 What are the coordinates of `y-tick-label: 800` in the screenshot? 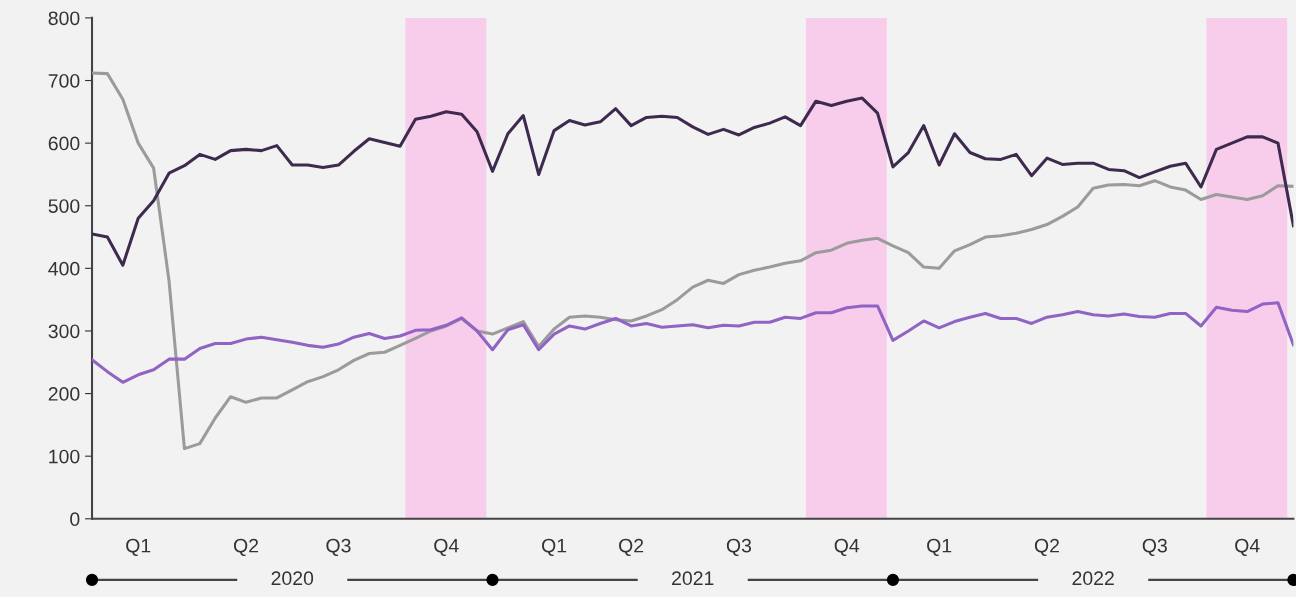 It's located at (64, 18).